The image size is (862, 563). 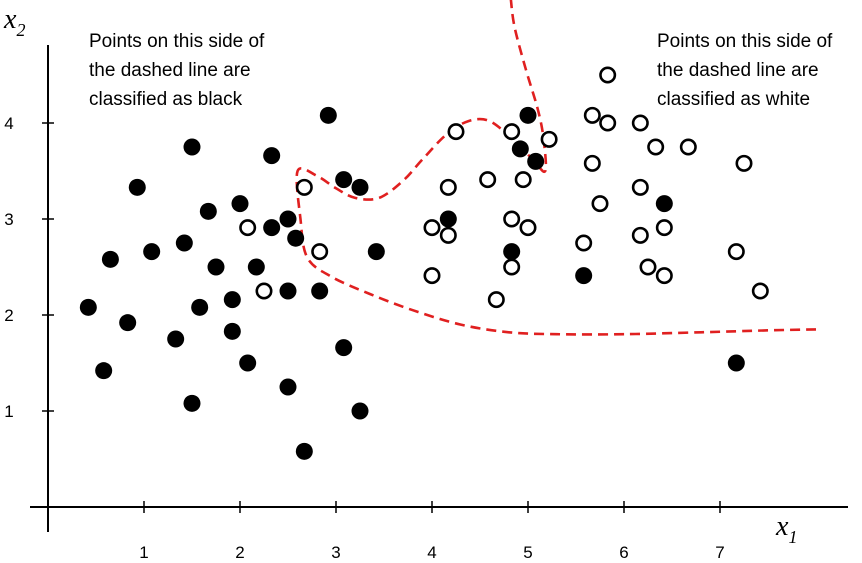 What do you see at coordinates (8, 219) in the screenshot?
I see `y-tick-label-3: 3` at bounding box center [8, 219].